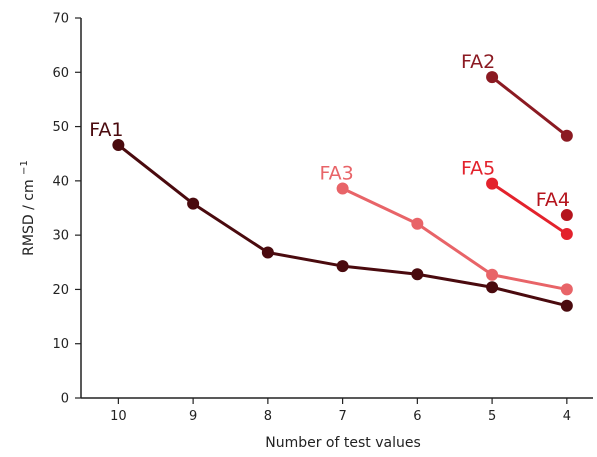 Image resolution: width=597 pixels, height=457 pixels. I want to click on y-axis-title-superscript: −1, so click(24, 167).